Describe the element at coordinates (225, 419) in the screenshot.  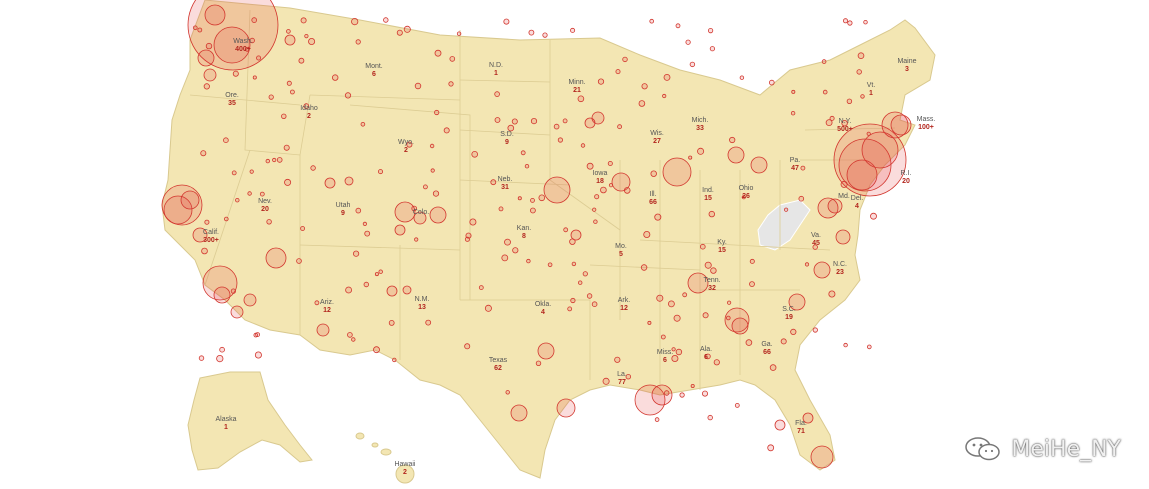
I see `svg-text: Alaska` at that location.